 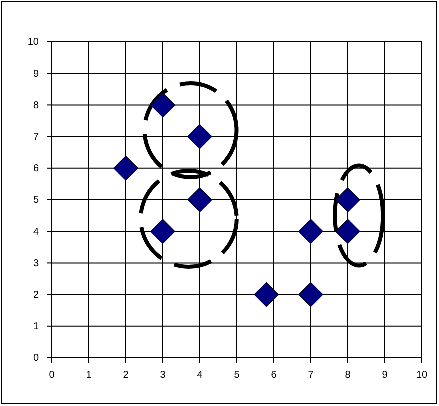 What do you see at coordinates (126, 375) in the screenshot?
I see `x-tick-label: 2` at bounding box center [126, 375].